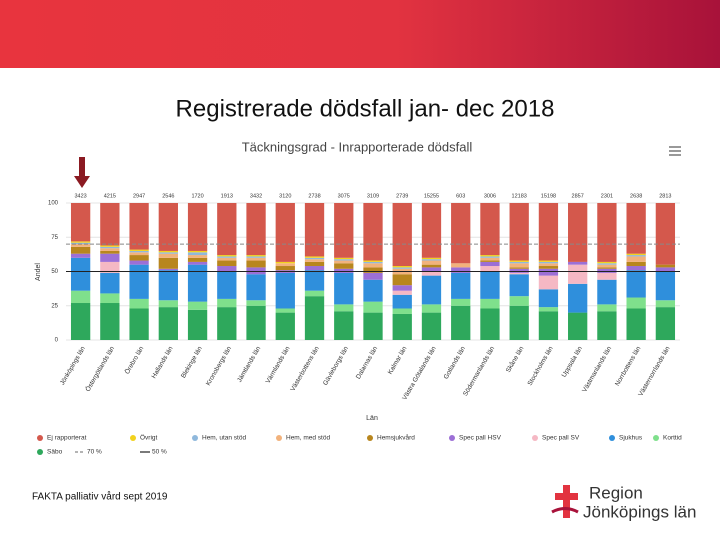  Describe the element at coordinates (219, 366) in the screenshot. I see `x-tick-label: Kronobergs län` at that location.